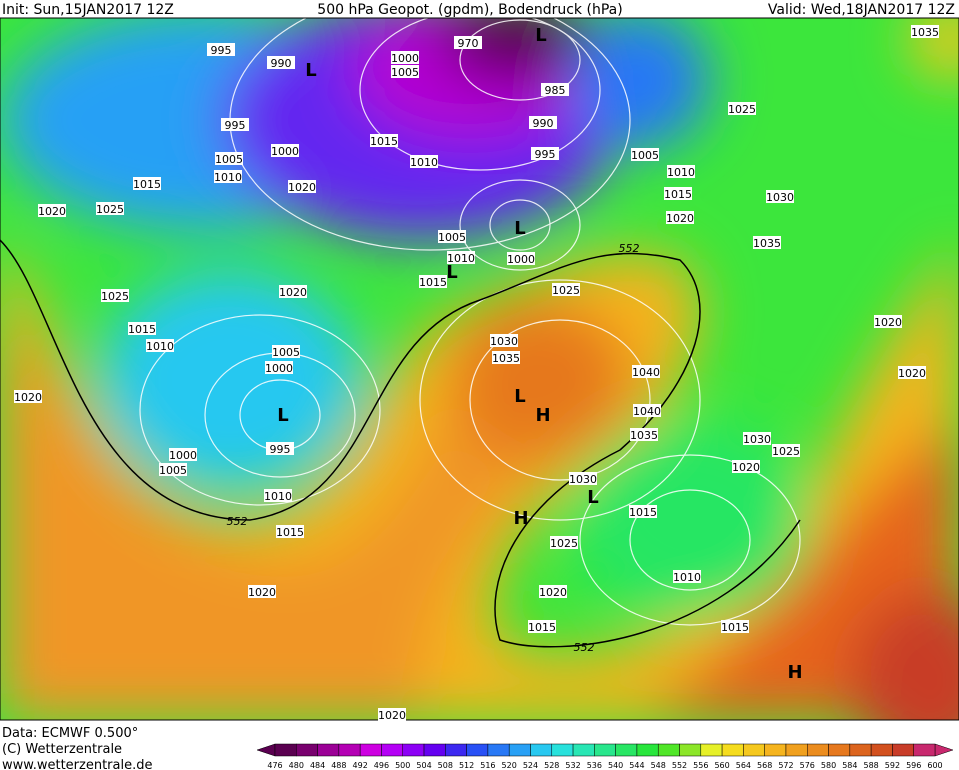  I want to click on colorbar-arrow-right, so click(944, 750).